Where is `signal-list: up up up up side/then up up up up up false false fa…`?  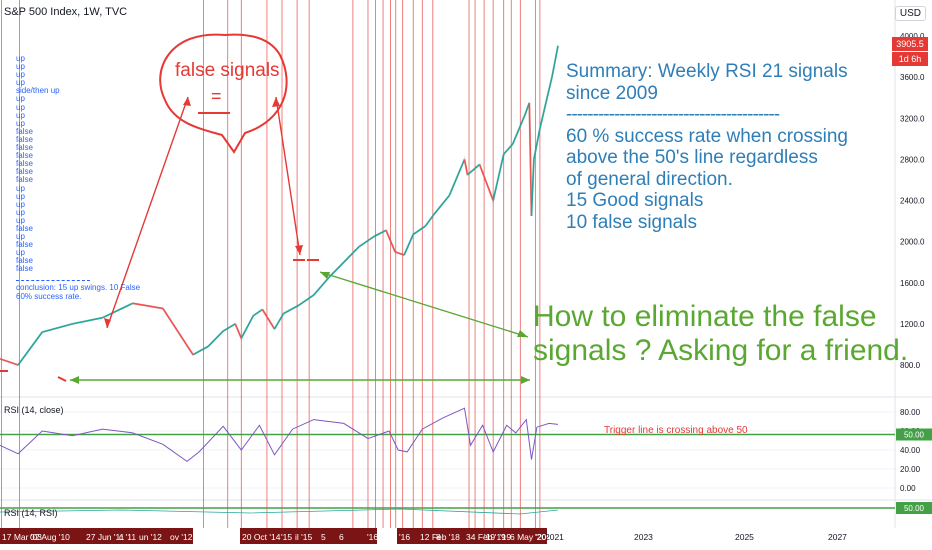
signal-list: up up up up side/then up up up up up false false fa… is located at coordinates (38, 164).